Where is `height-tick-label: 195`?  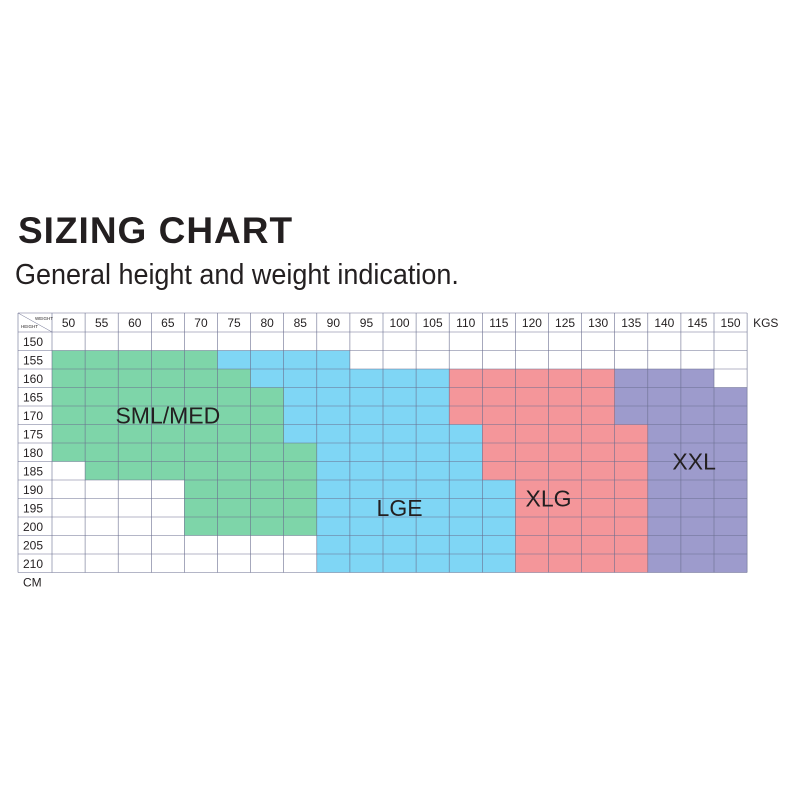
height-tick-label: 195 is located at coordinates (33, 509).